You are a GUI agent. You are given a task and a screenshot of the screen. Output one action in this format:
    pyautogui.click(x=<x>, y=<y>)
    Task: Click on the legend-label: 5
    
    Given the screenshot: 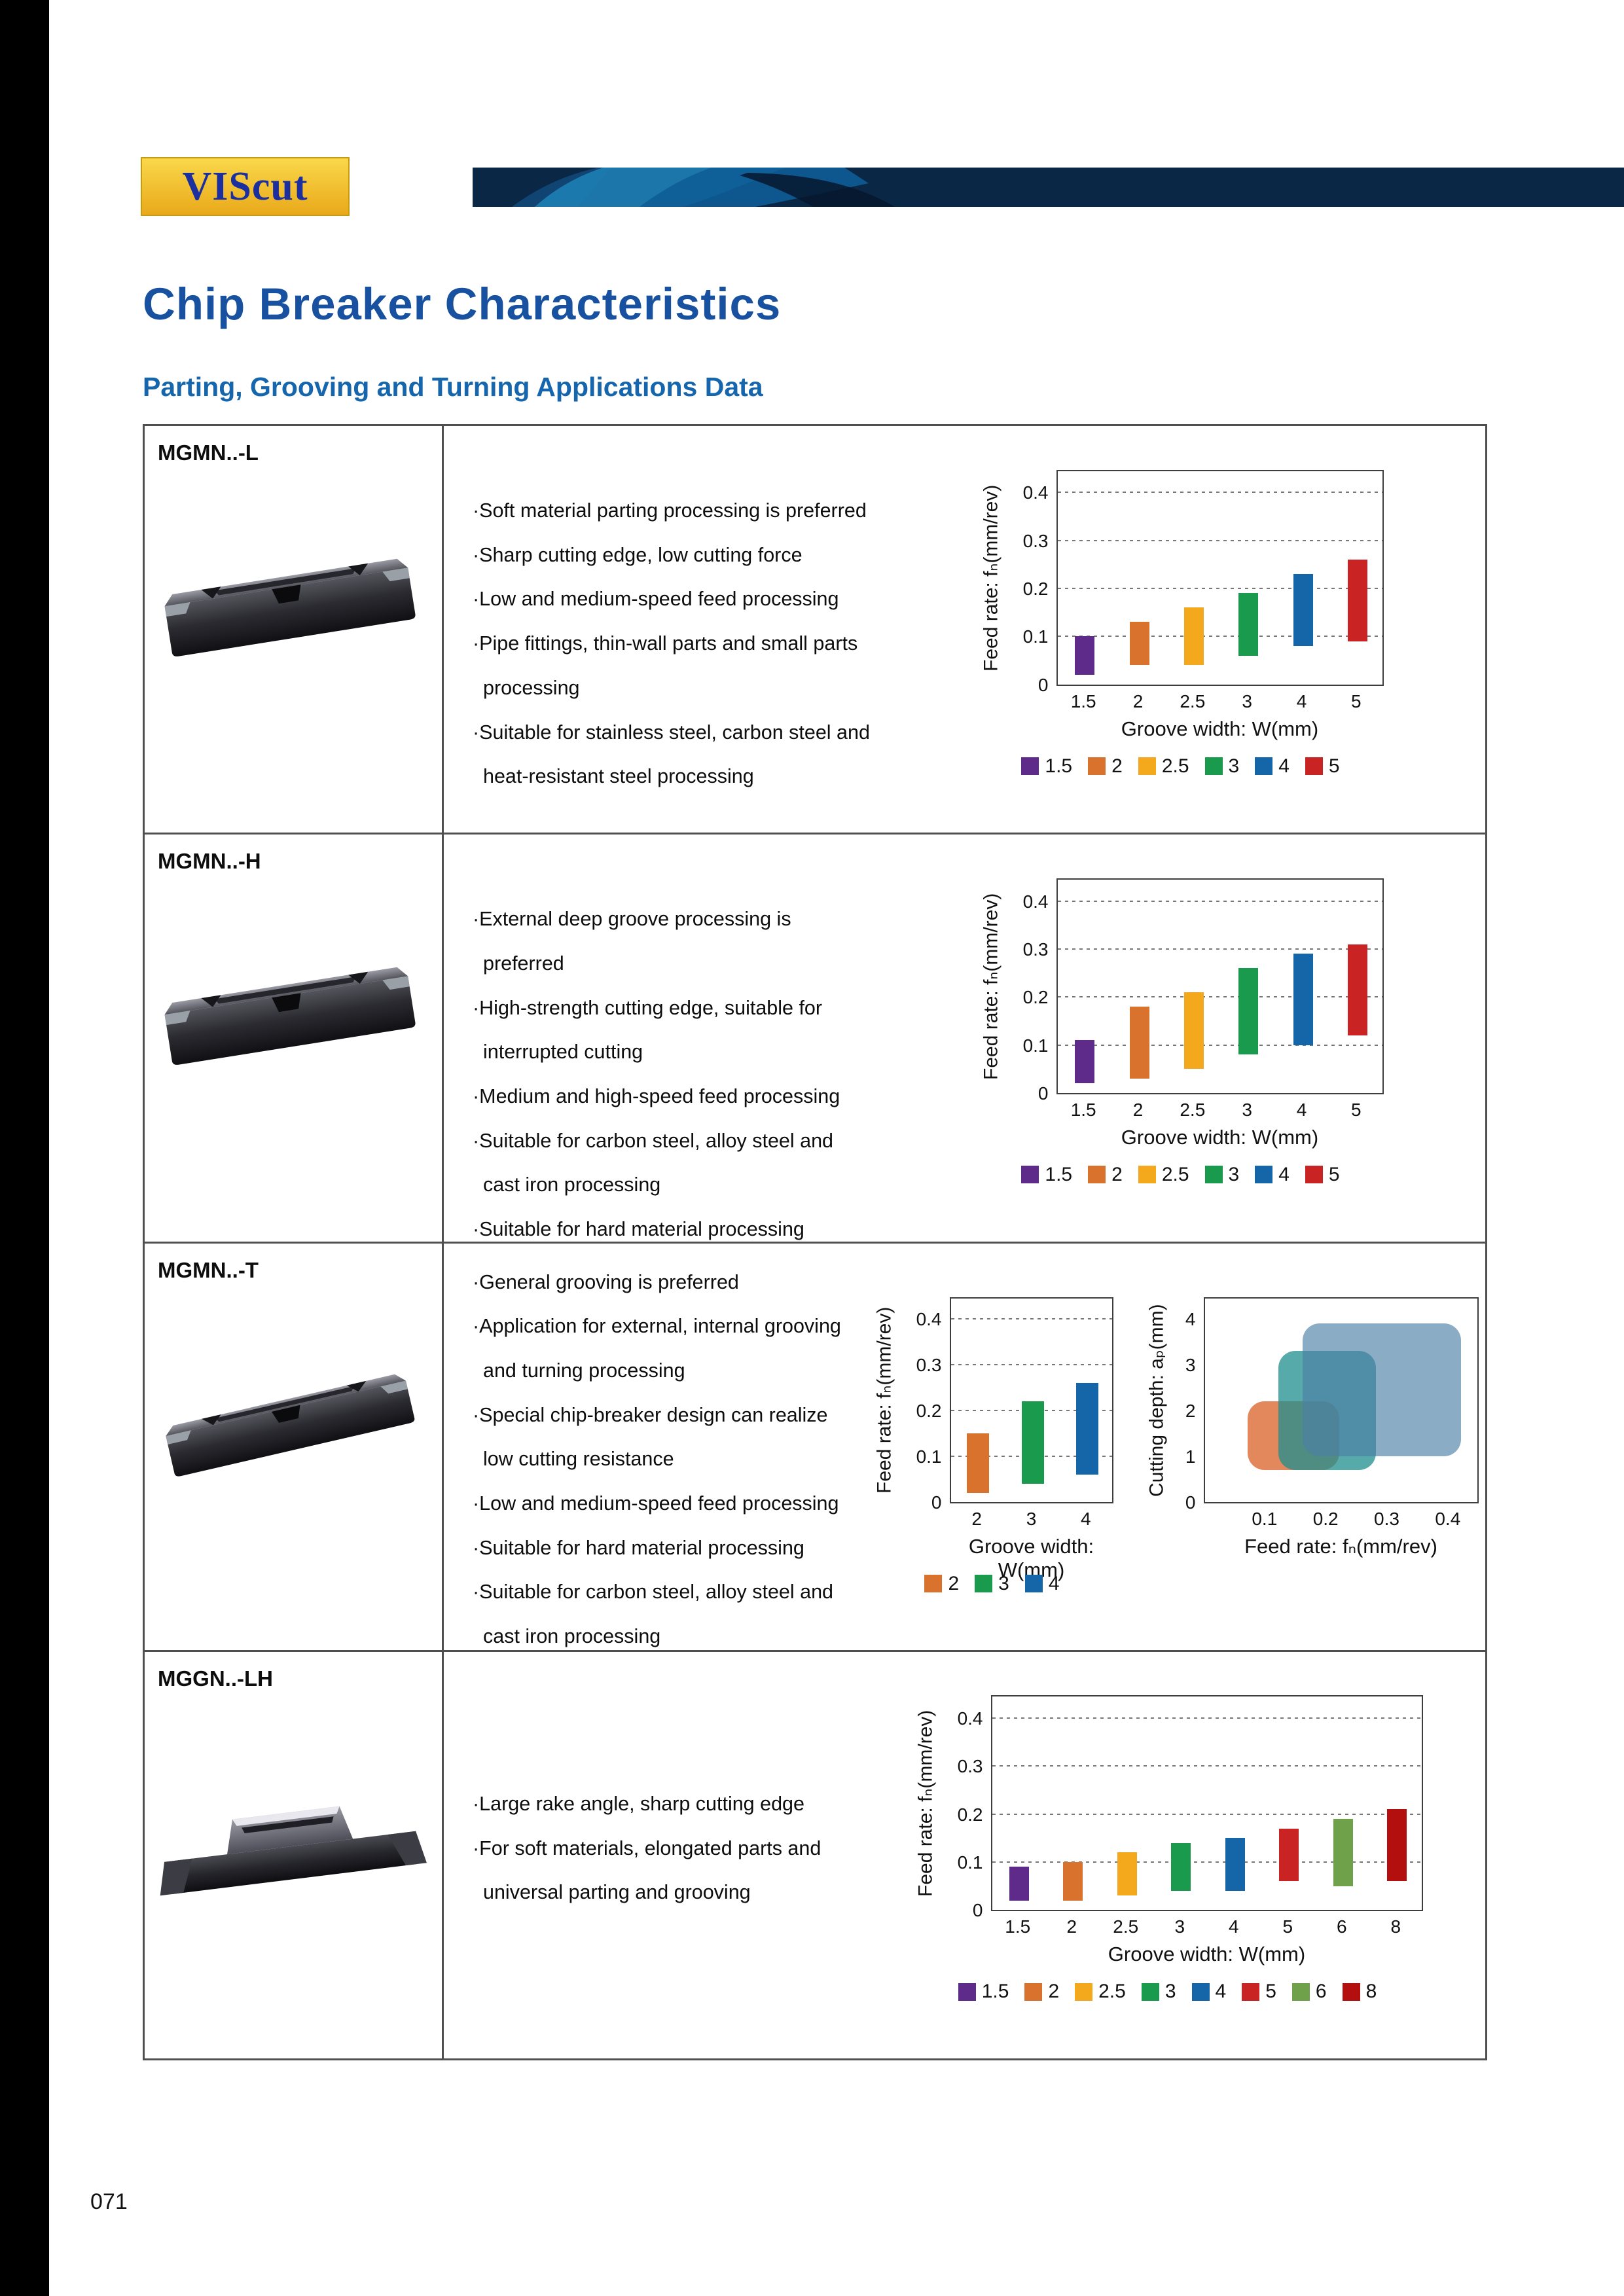 What is the action you would take?
    pyautogui.click(x=1334, y=1174)
    